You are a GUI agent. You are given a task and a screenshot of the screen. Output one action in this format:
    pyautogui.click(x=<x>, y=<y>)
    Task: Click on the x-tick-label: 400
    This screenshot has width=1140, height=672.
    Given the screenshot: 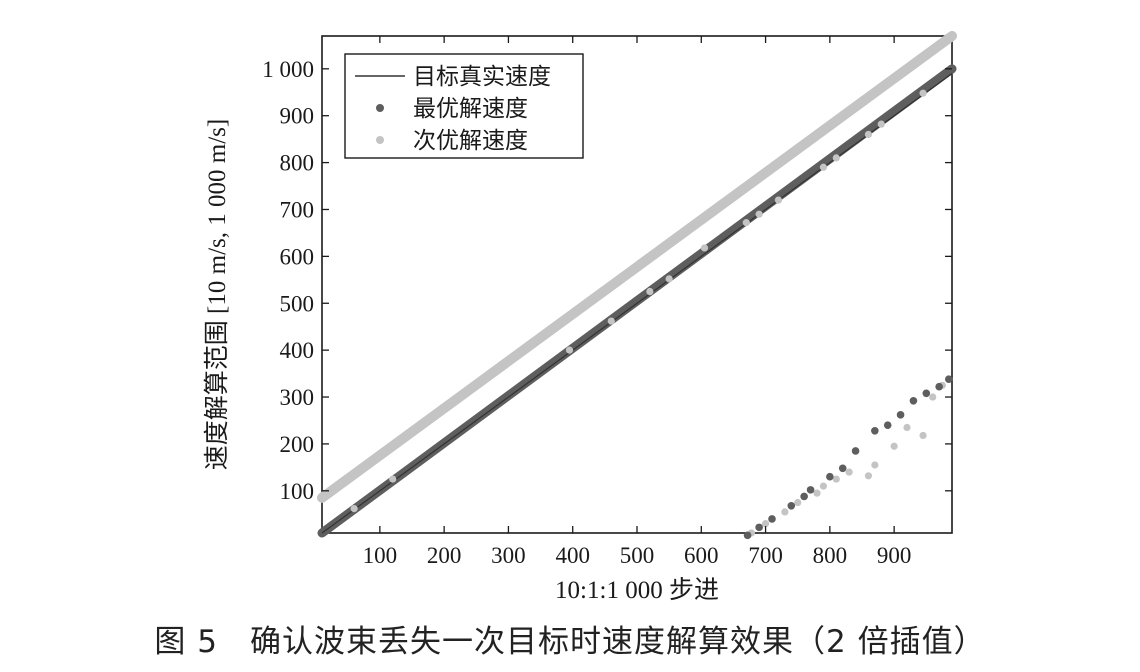 What is the action you would take?
    pyautogui.click(x=572, y=555)
    